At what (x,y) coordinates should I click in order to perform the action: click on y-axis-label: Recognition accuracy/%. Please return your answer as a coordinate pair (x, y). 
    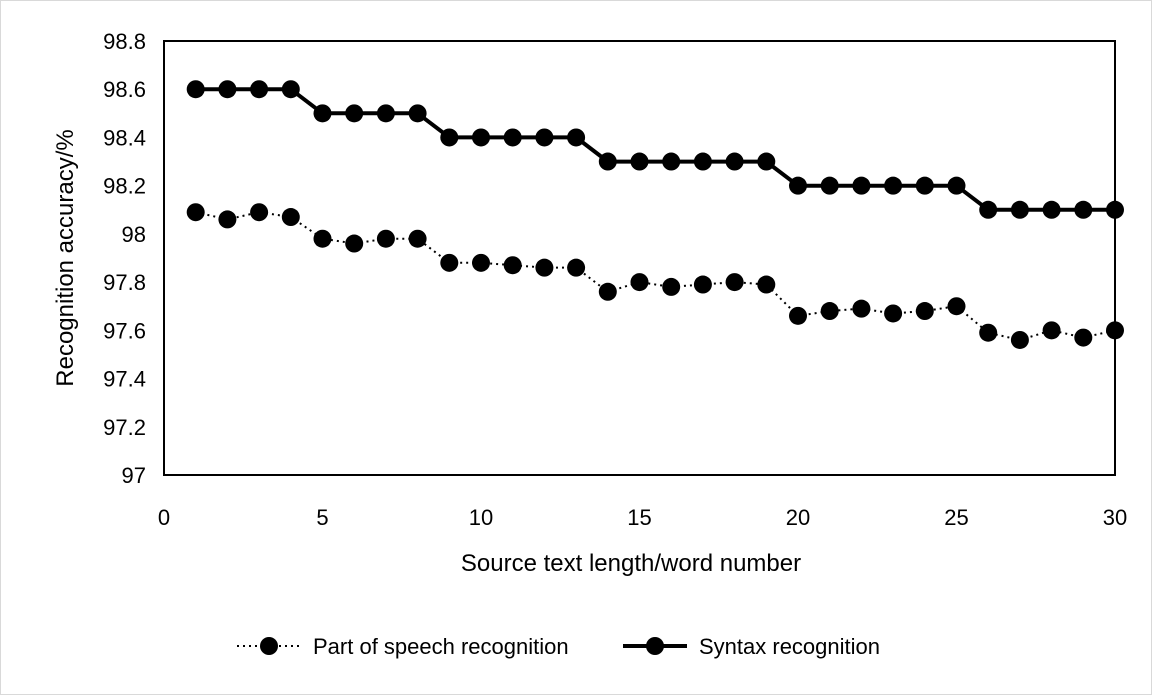
    Looking at the image, I should click on (65, 257).